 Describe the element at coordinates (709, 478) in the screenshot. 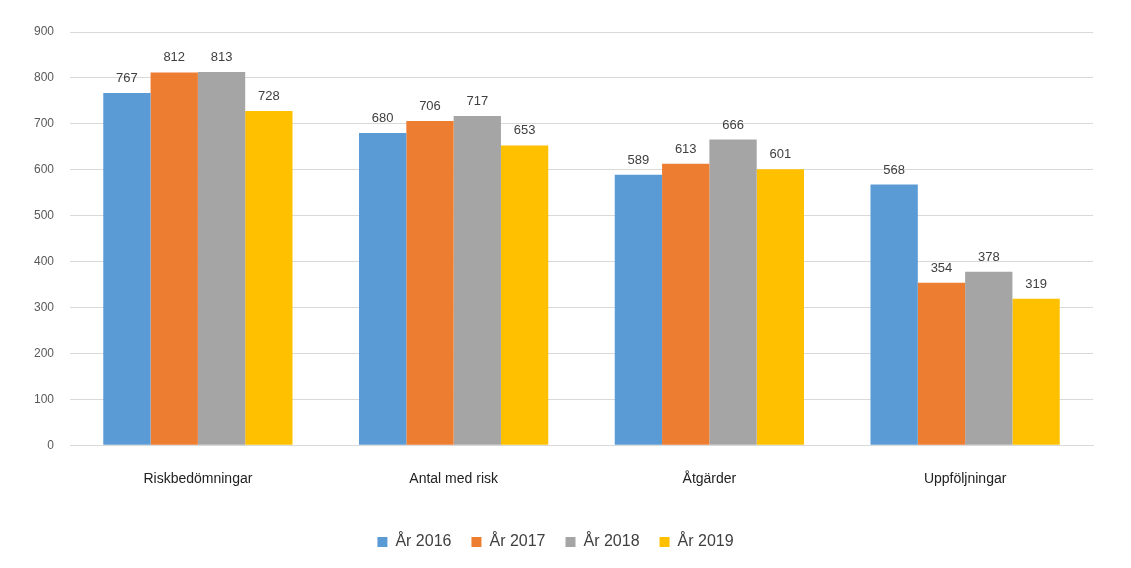

I see `x-tick-label: Åtgärder` at that location.